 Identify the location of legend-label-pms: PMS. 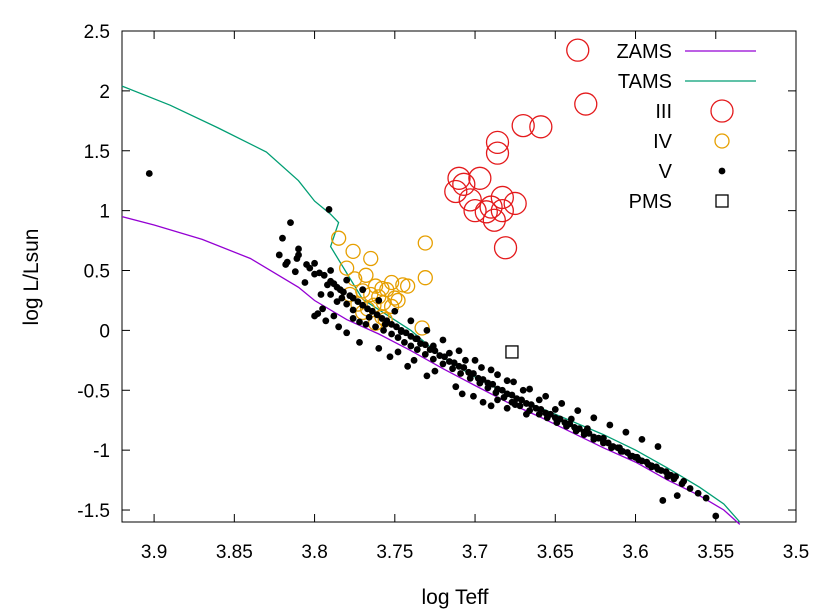
(650, 202).